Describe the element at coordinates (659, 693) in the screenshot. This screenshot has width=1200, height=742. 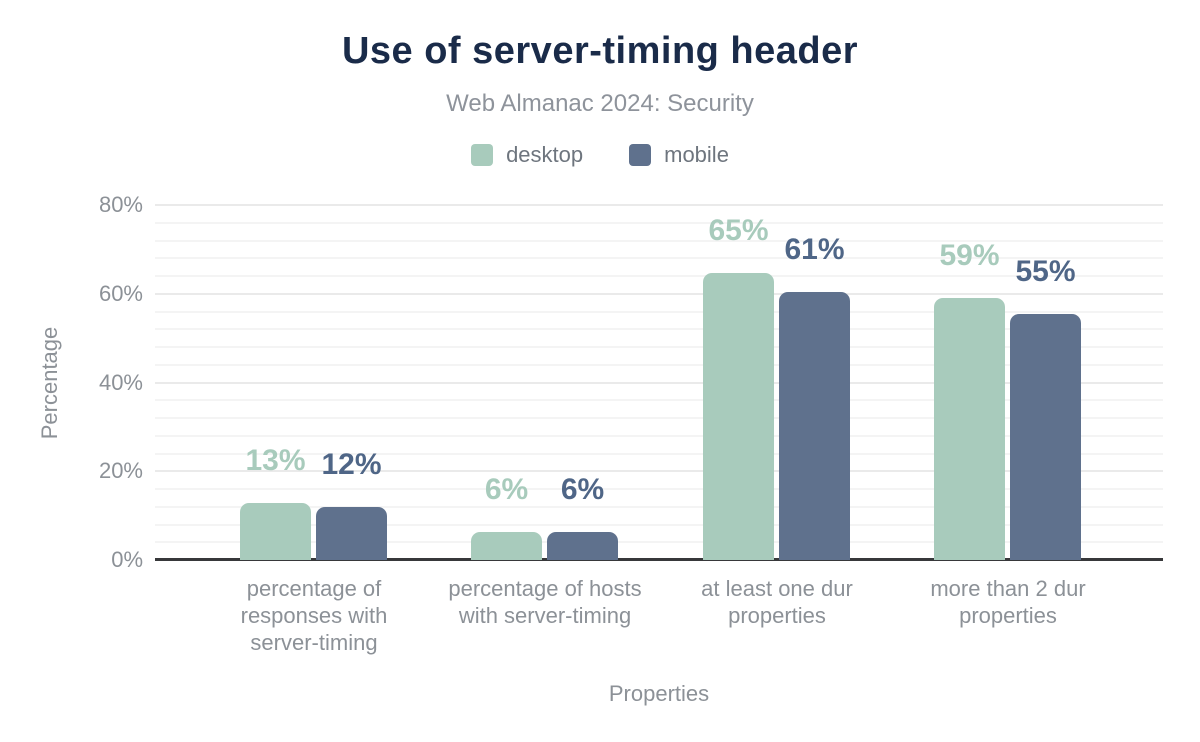
I see `x-axis-title: Properties` at that location.